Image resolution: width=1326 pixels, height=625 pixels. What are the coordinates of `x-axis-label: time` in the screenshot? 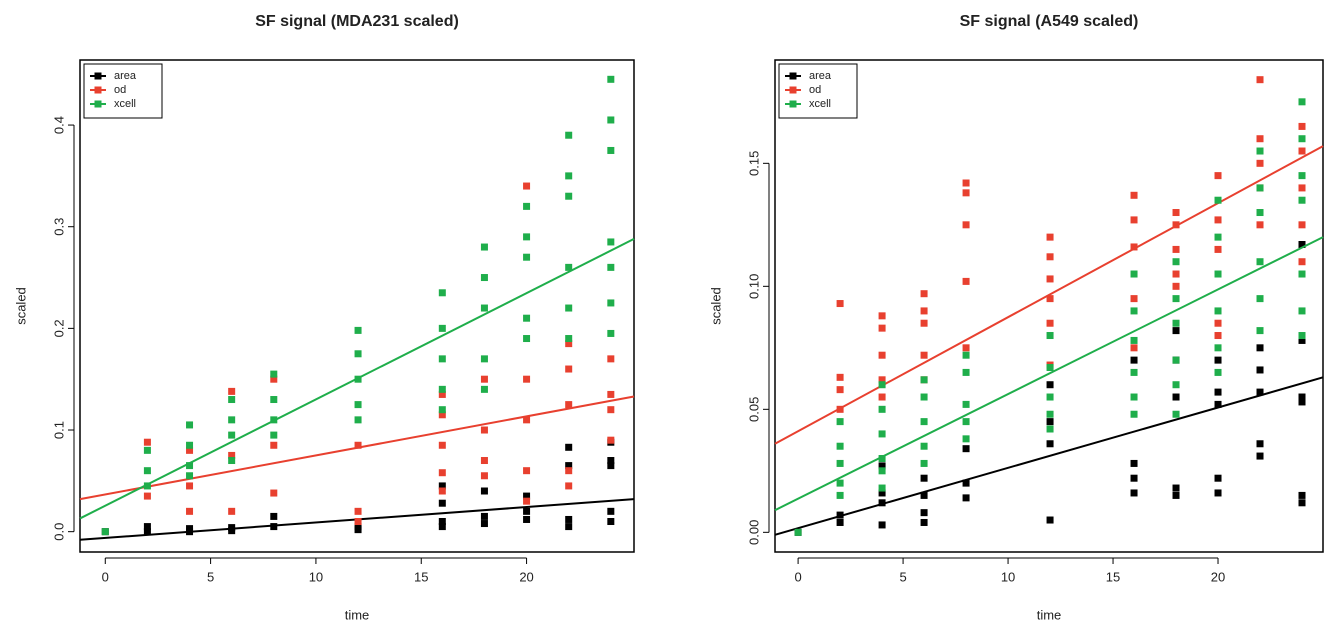 It's located at (357, 614).